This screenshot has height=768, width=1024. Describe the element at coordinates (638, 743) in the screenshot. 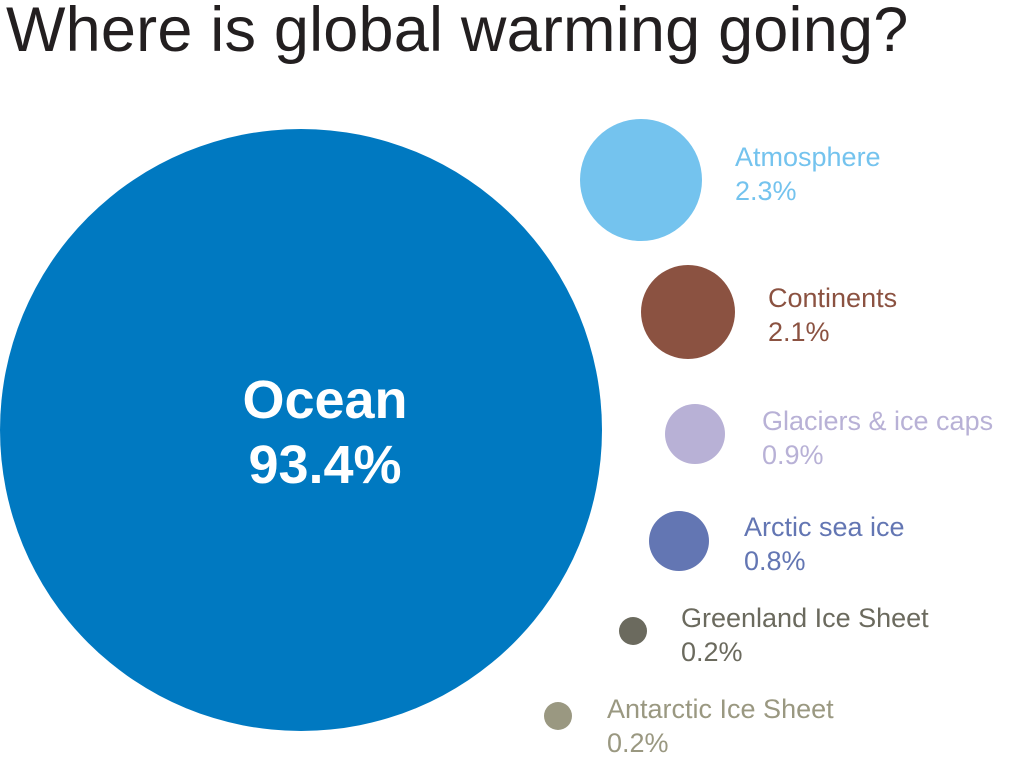

I see `value-label-antarctic-ice-sheet: 0.2%` at that location.